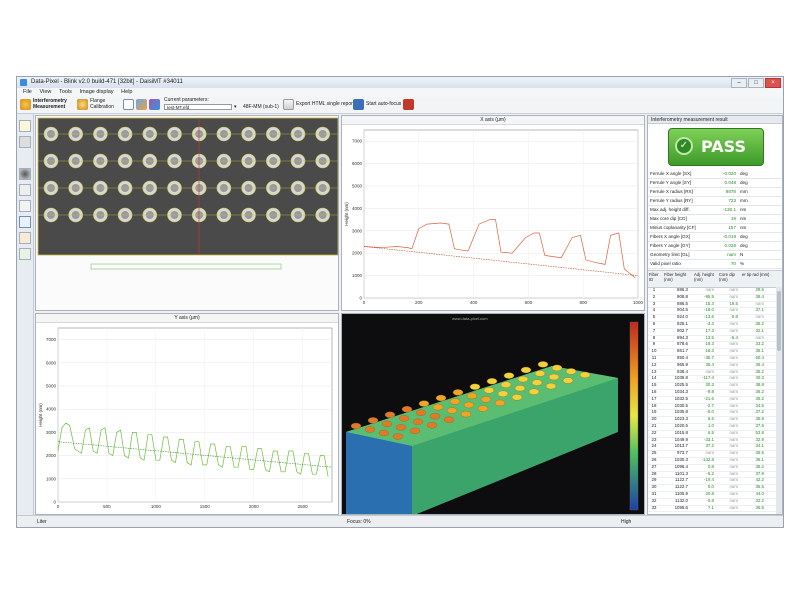 This screenshot has width=800, height=600. What do you see at coordinates (154, 104) in the screenshot?
I see `palette-icon` at bounding box center [154, 104].